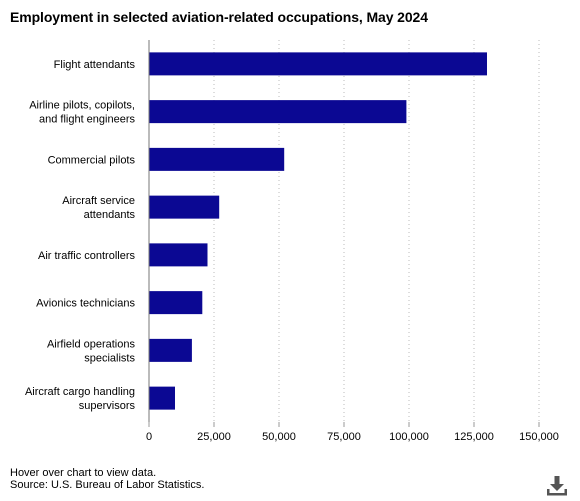 This screenshot has width=580, height=501. What do you see at coordinates (95, 65) in the screenshot?
I see `category-label: Flight attendants` at bounding box center [95, 65].